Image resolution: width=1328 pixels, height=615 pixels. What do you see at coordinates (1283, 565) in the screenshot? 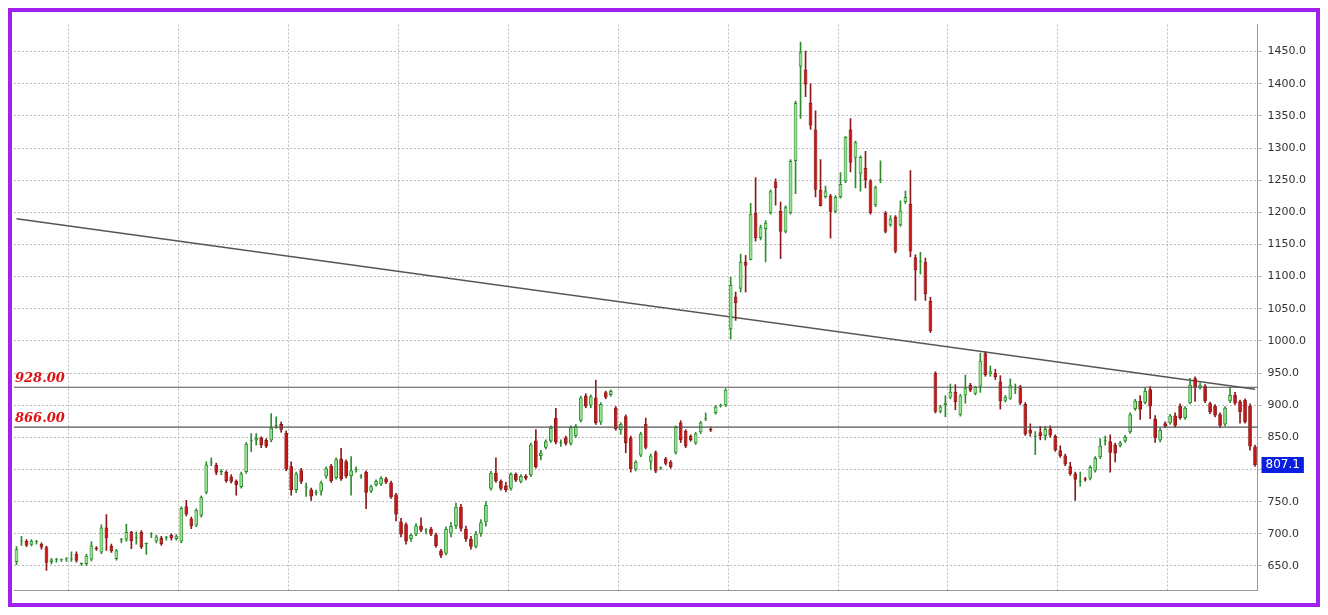
I see `y-tick-label: 650.0` at bounding box center [1283, 565].